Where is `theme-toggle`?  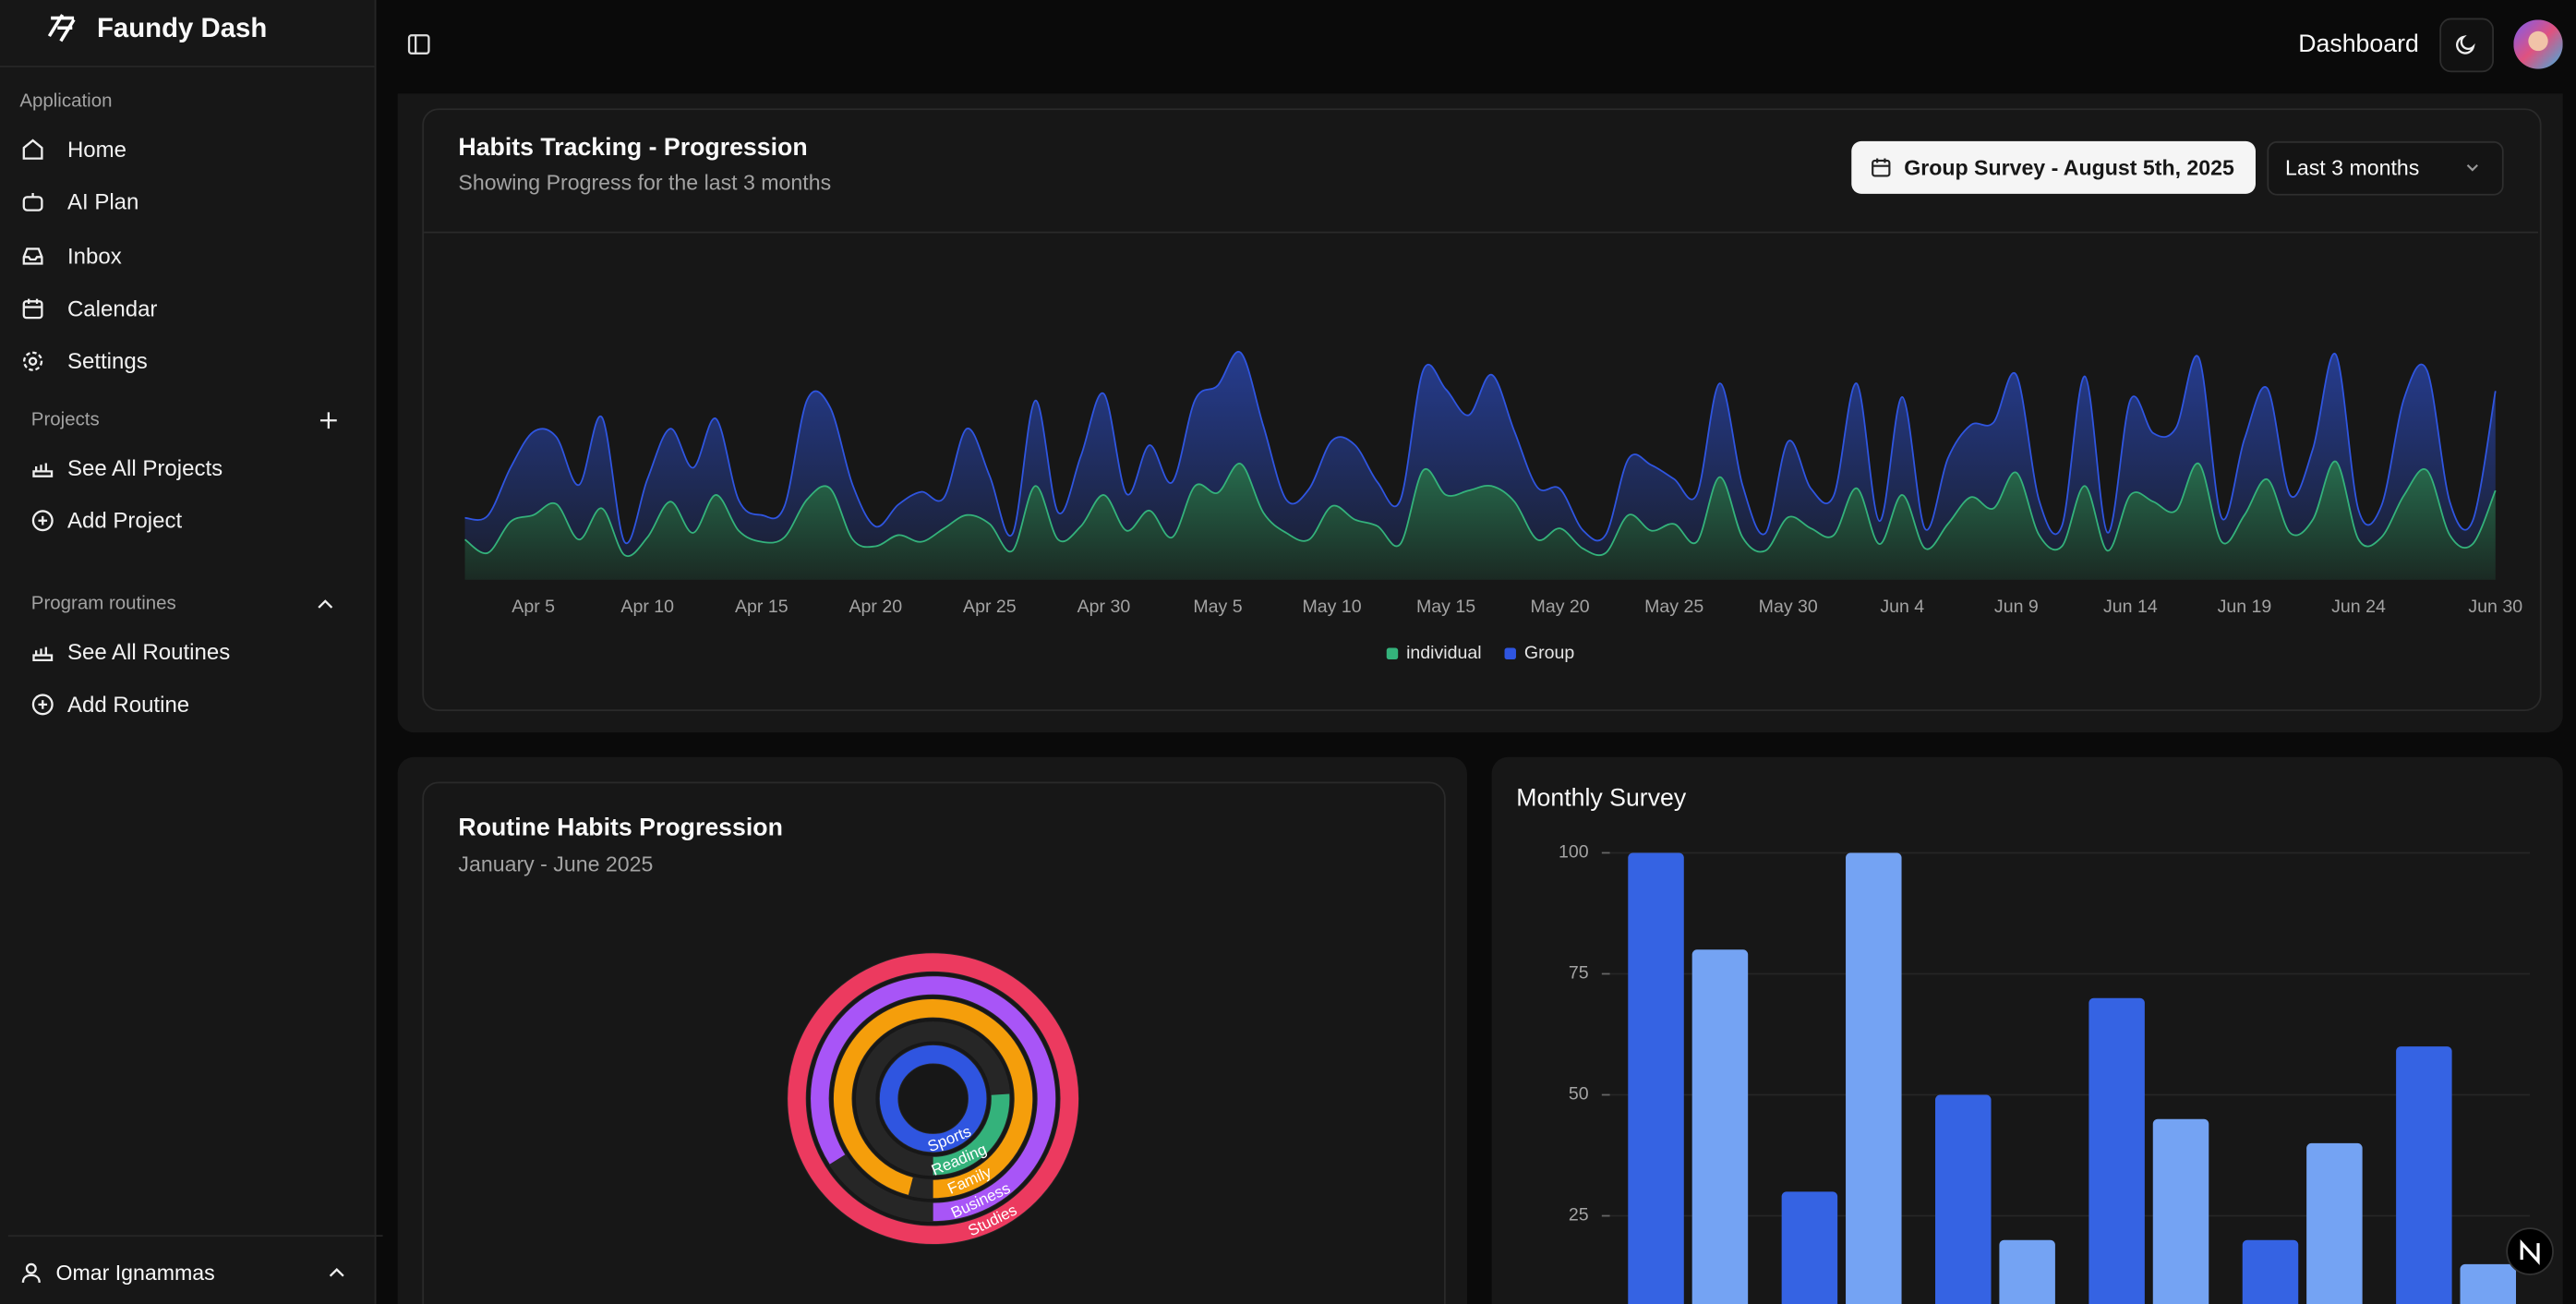
theme-toggle is located at coordinates (2466, 45).